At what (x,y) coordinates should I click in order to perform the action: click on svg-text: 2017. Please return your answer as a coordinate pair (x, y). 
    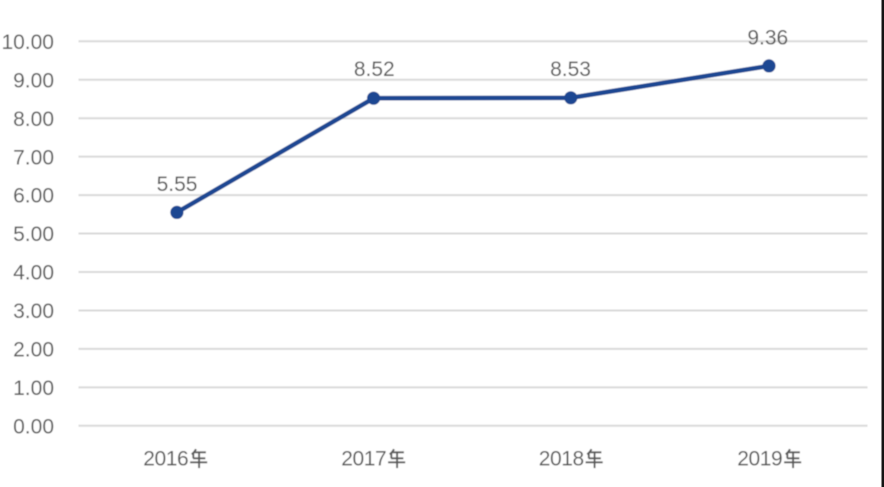
    Looking at the image, I should click on (363, 459).